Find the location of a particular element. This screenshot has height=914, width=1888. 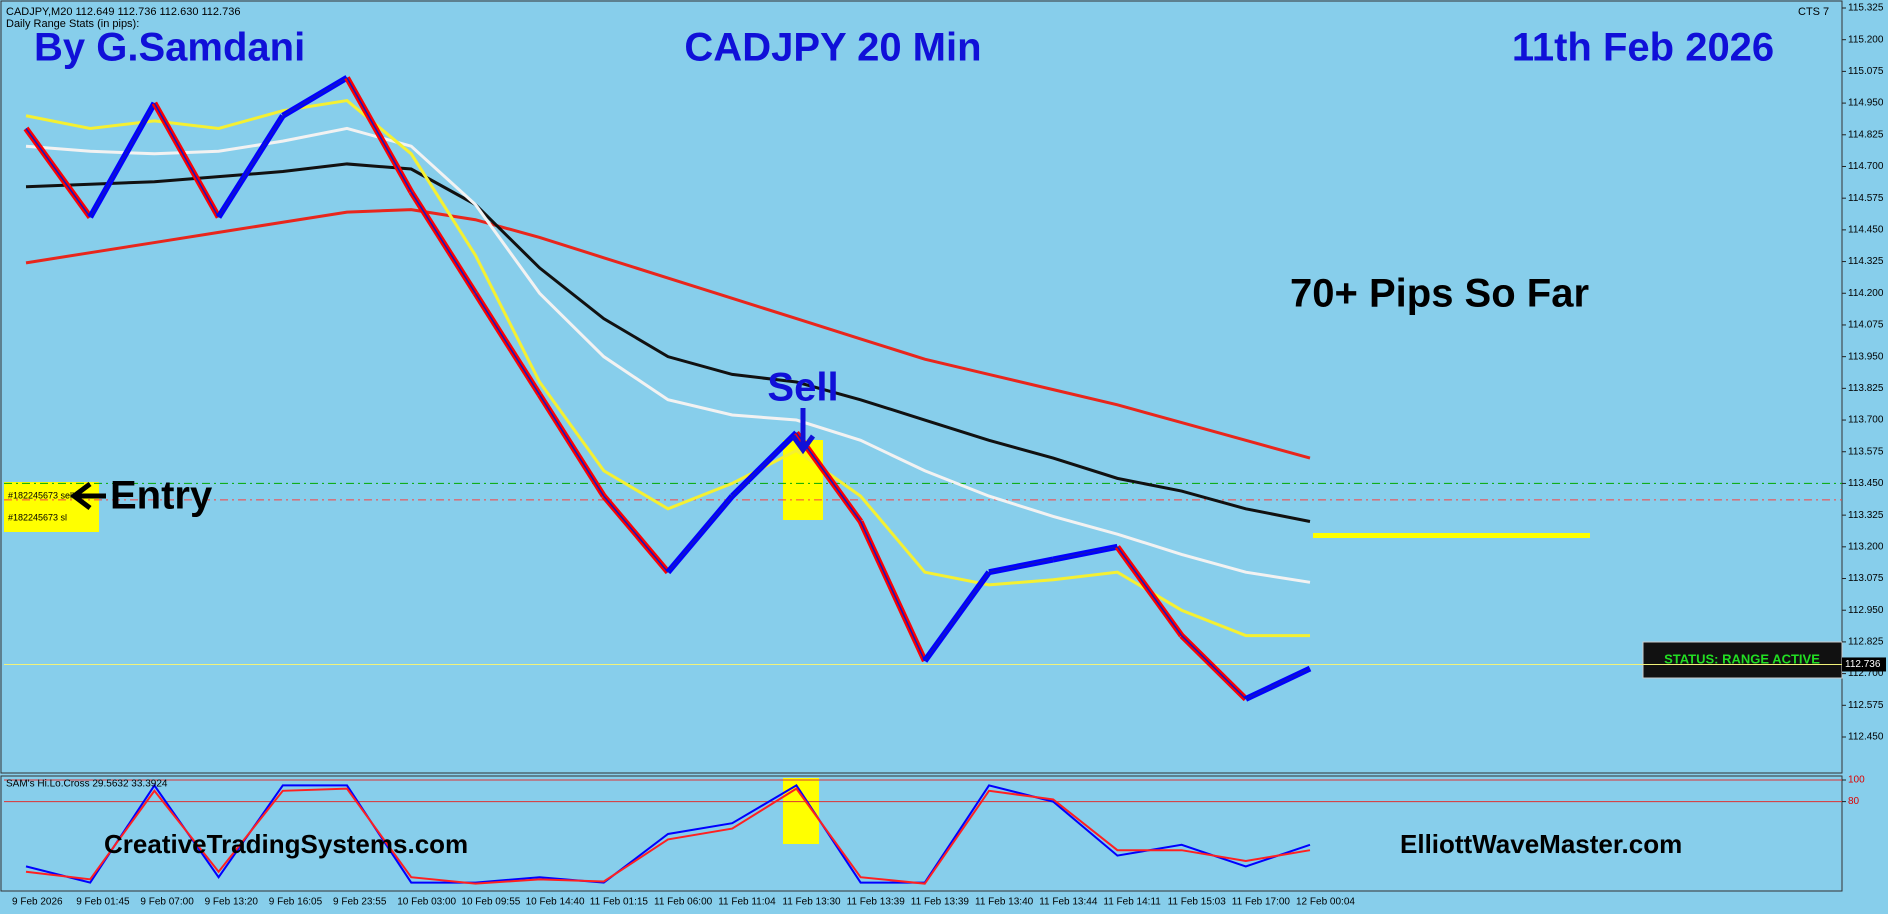

annotation: Sell is located at coordinates (802, 388).